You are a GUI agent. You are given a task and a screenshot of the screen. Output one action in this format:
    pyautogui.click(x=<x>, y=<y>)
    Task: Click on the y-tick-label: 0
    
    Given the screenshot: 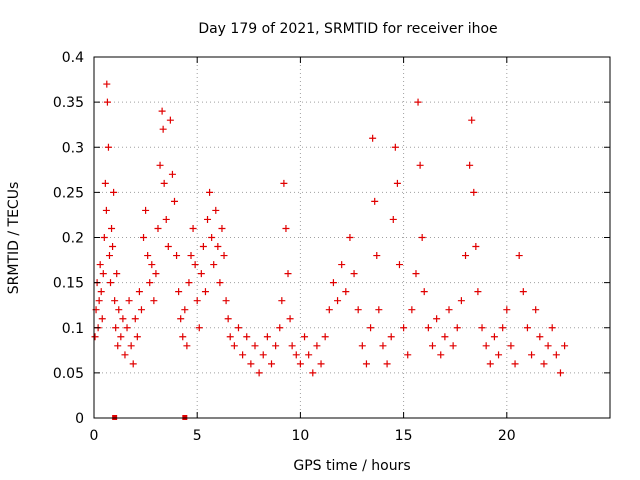 What is the action you would take?
    pyautogui.click(x=79, y=419)
    